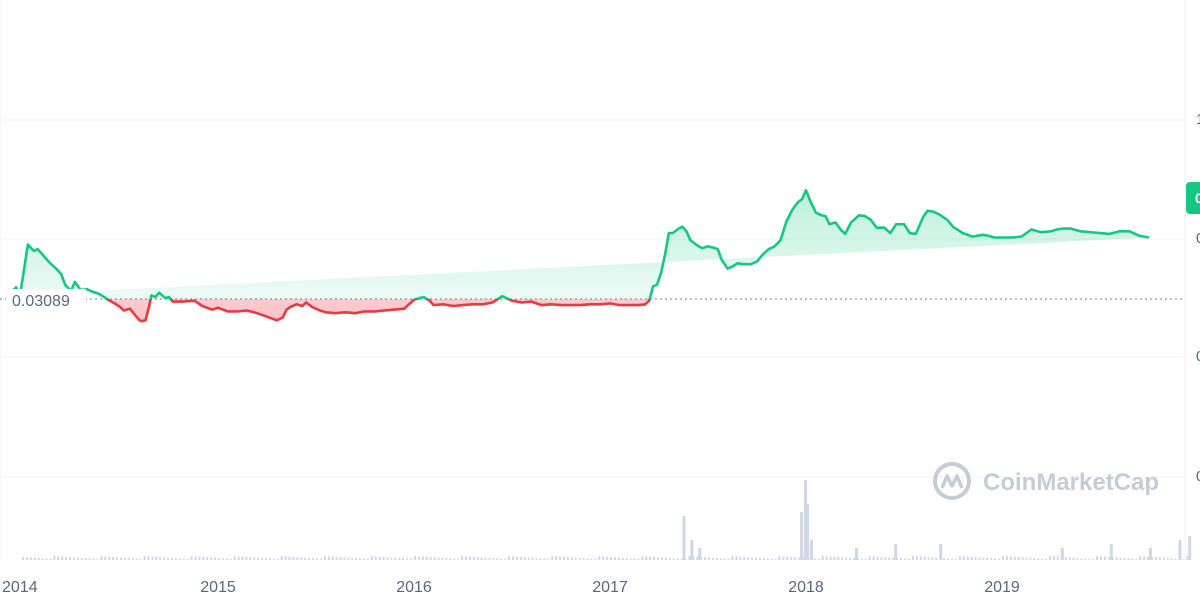 The height and width of the screenshot is (598, 1200). What do you see at coordinates (1197, 198) in the screenshot?
I see `current-price-badge-text: 0` at bounding box center [1197, 198].